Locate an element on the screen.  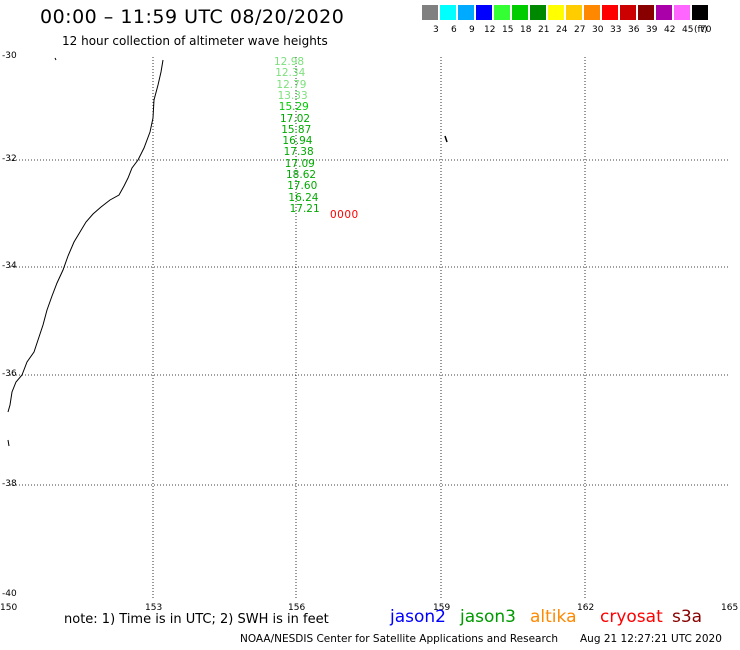
swh-observation-cryosat: 0000 is located at coordinates (344, 215).